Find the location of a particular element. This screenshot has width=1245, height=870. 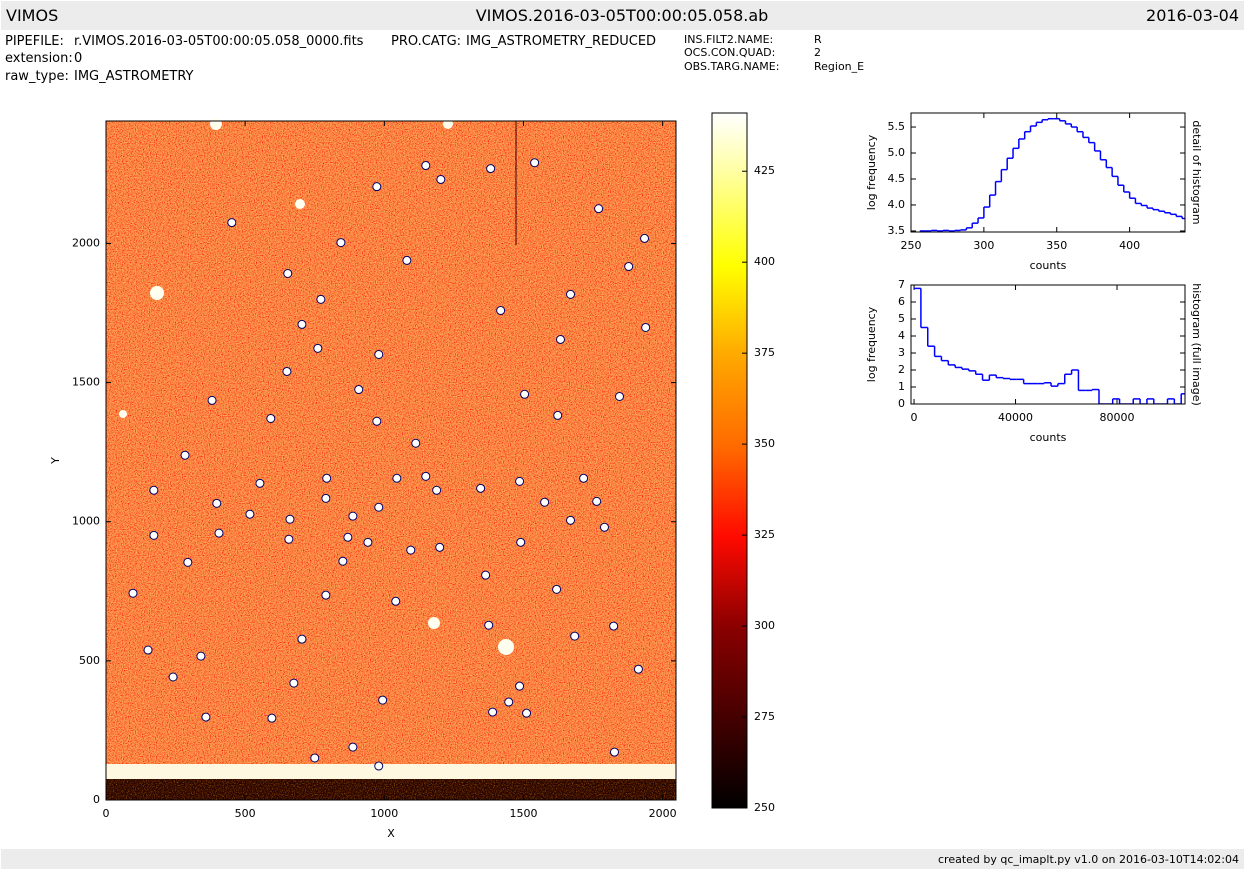

y-tick-label: 5.5 is located at coordinates (897, 126).